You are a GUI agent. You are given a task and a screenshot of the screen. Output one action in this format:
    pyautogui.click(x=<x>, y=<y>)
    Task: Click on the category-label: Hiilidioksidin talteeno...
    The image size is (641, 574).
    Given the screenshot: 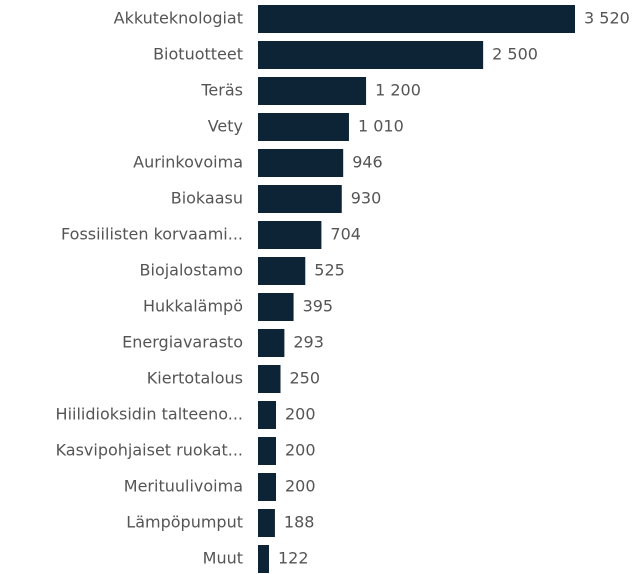 What is the action you would take?
    pyautogui.click(x=149, y=414)
    